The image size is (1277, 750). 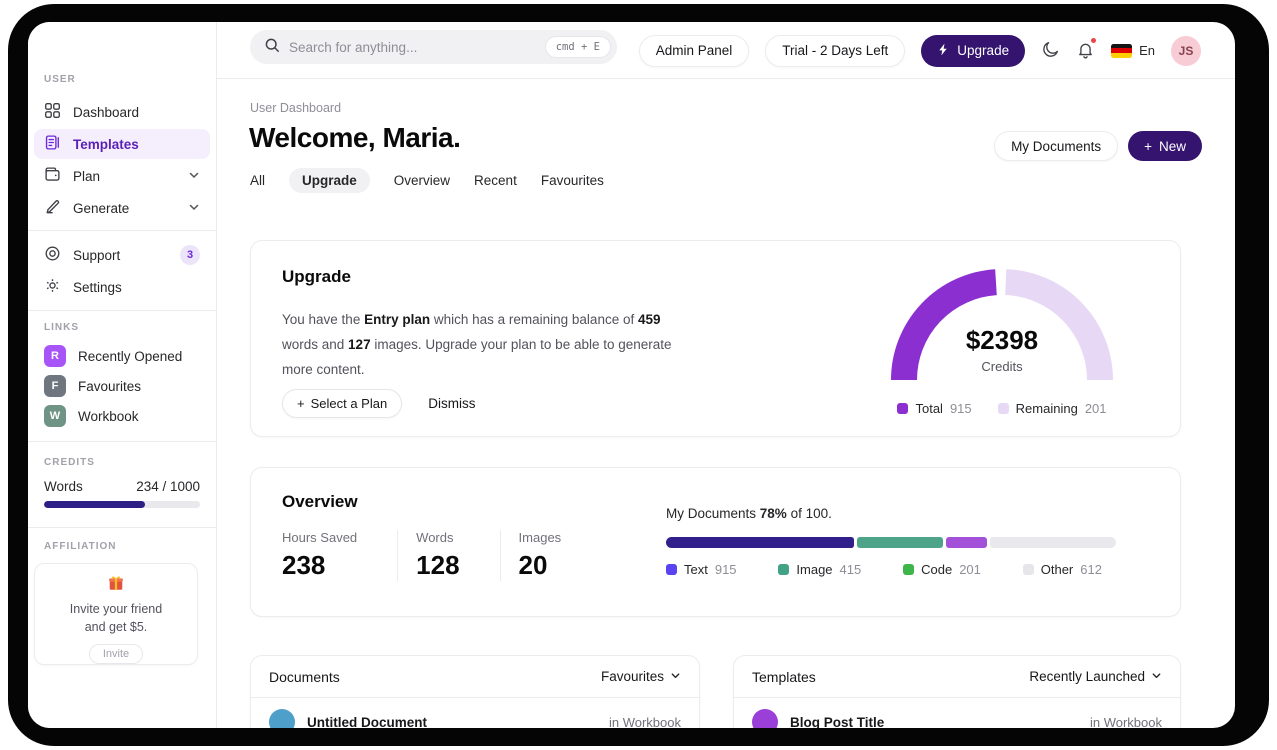 I want to click on document-row: Untitled Document in Workbook, so click(x=475, y=713).